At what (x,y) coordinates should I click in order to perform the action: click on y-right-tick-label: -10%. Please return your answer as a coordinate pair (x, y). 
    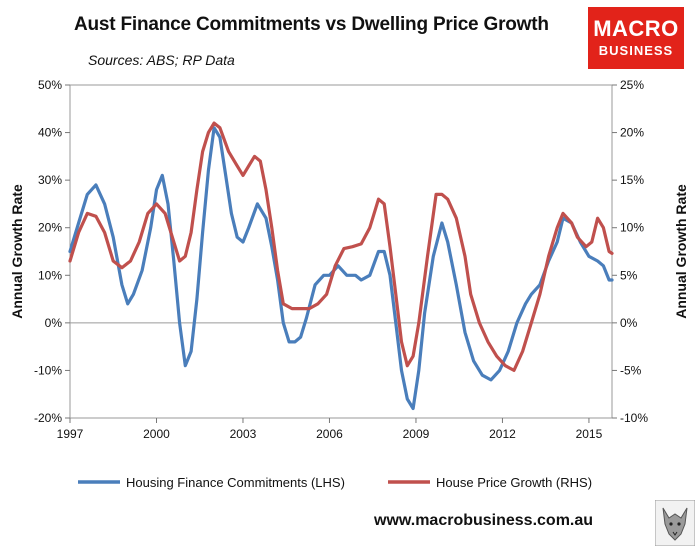
    Looking at the image, I should click on (634, 418).